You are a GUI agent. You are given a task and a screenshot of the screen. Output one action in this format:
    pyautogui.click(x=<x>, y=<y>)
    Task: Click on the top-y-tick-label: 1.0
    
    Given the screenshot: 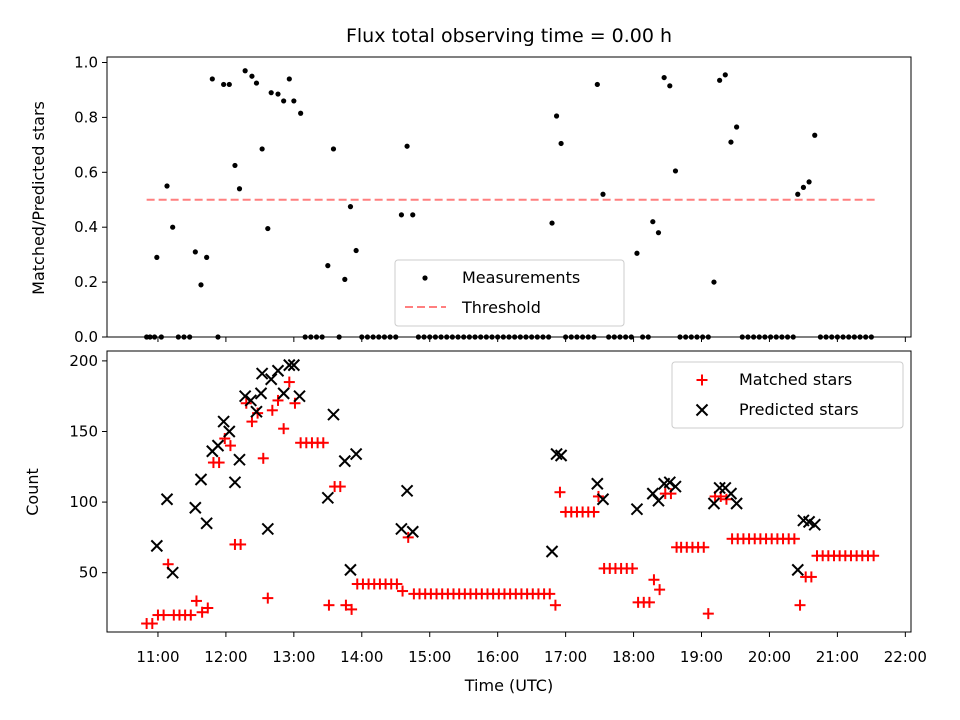 What is the action you would take?
    pyautogui.click(x=86, y=62)
    